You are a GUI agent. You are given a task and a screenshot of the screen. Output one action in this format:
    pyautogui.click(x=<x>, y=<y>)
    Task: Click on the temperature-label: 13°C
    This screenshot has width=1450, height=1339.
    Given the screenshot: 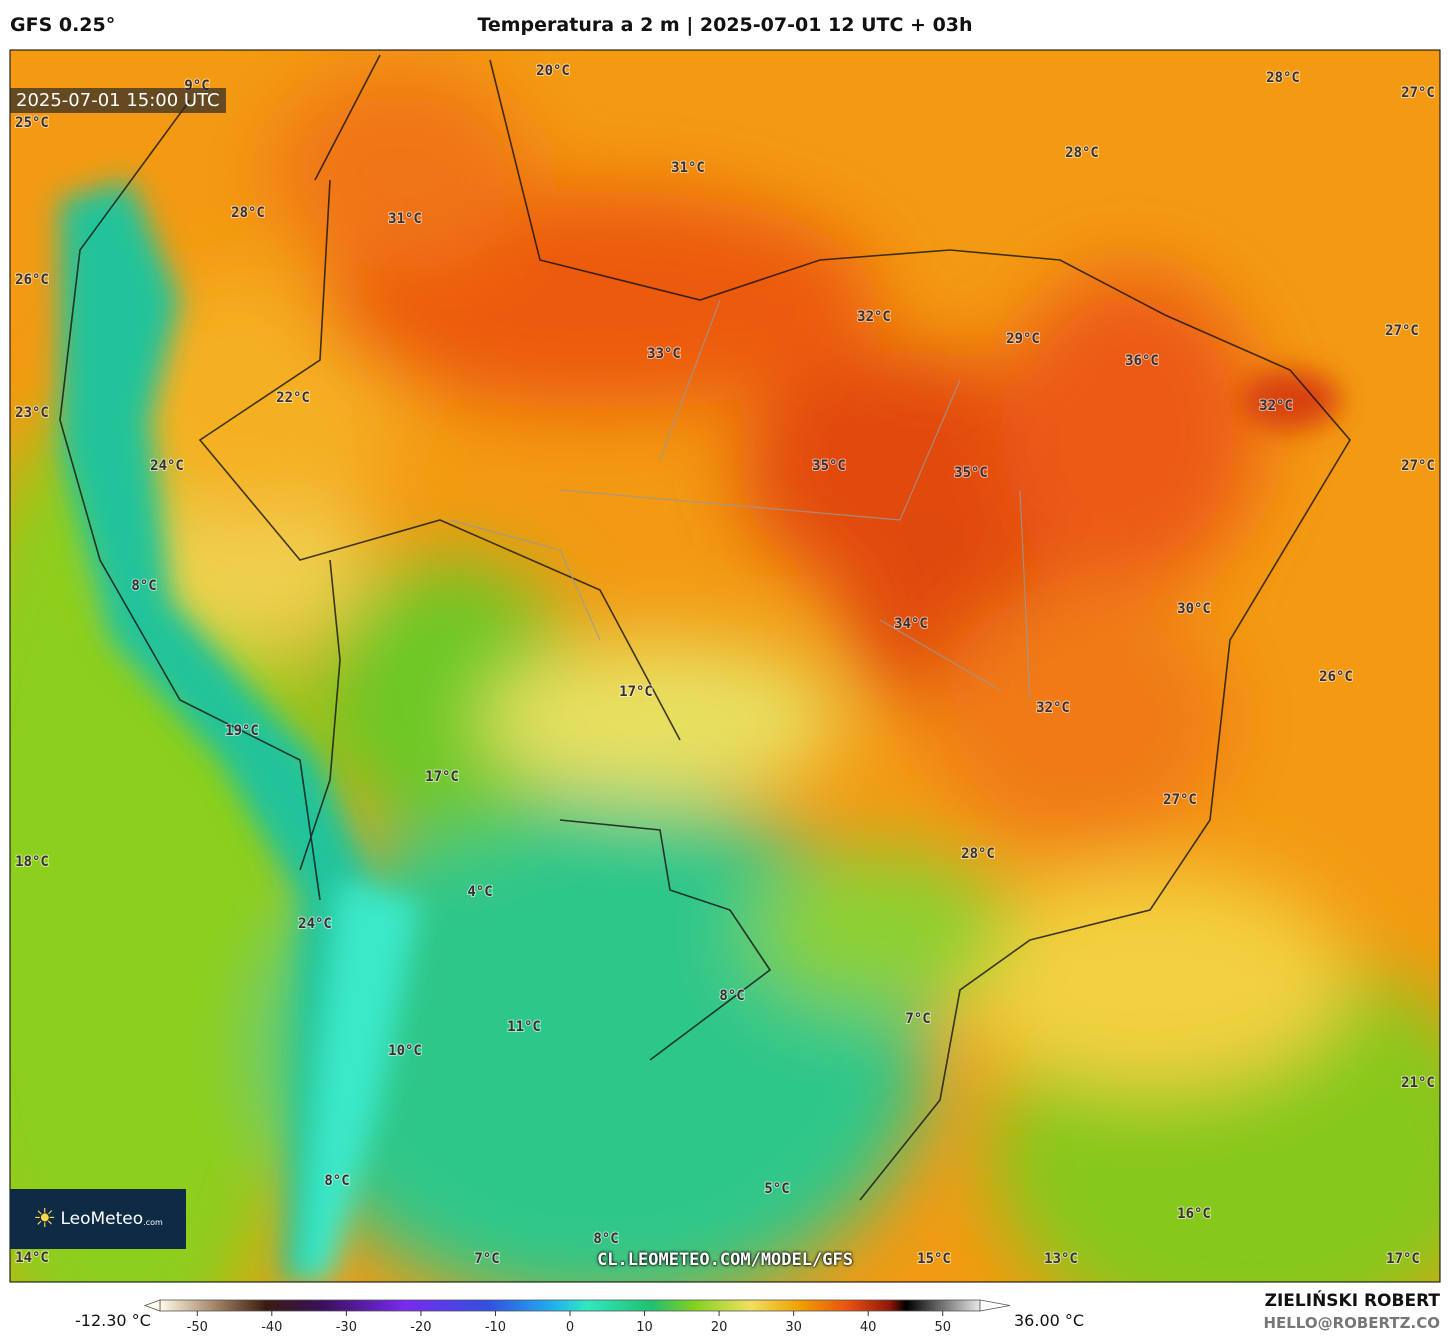 What is the action you would take?
    pyautogui.click(x=1061, y=1259)
    